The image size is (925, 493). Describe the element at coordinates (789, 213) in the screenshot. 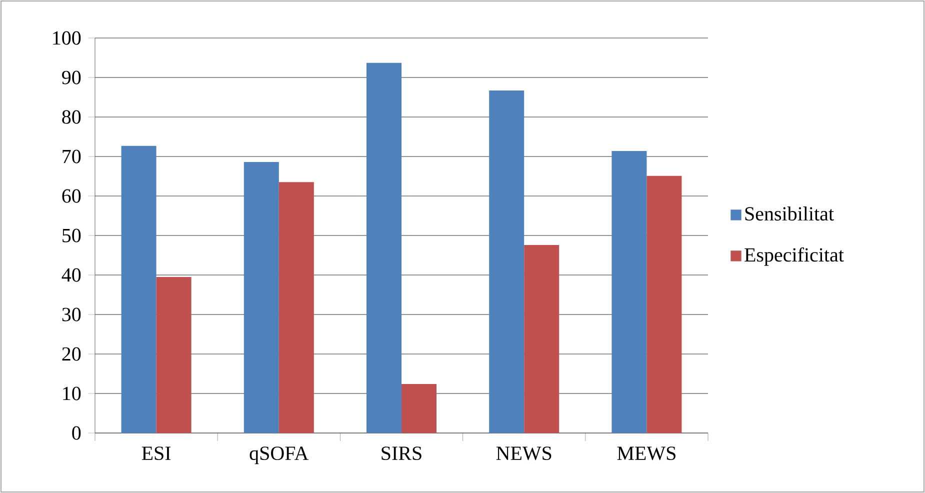

I see `legend-label: Sensibilitat` at that location.